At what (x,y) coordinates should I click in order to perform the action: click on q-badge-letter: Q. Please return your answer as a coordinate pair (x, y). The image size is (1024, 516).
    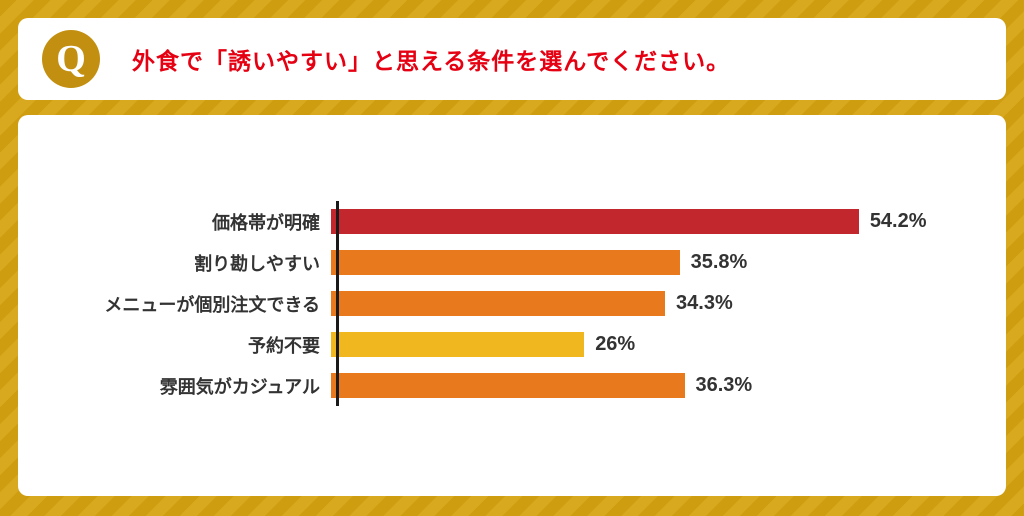
    Looking at the image, I should click on (71, 59).